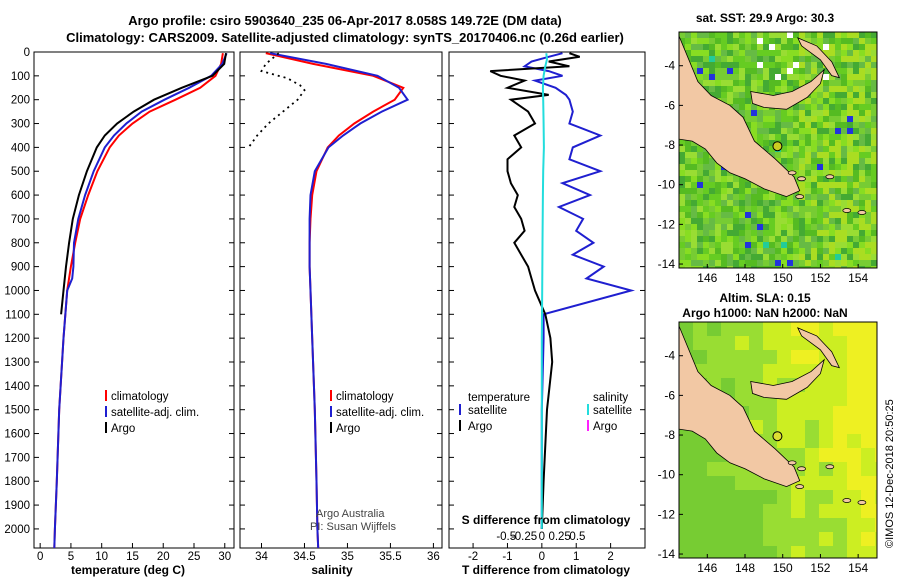  I want to click on depth-tick-label: 1300, so click(17, 363).